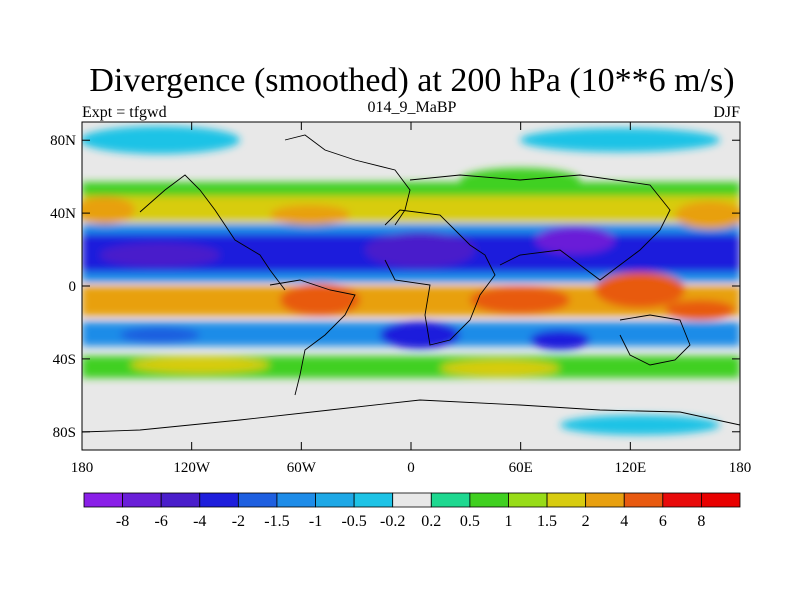  What do you see at coordinates (547, 521) in the screenshot?
I see `colorbar-label: 1.5` at bounding box center [547, 521].